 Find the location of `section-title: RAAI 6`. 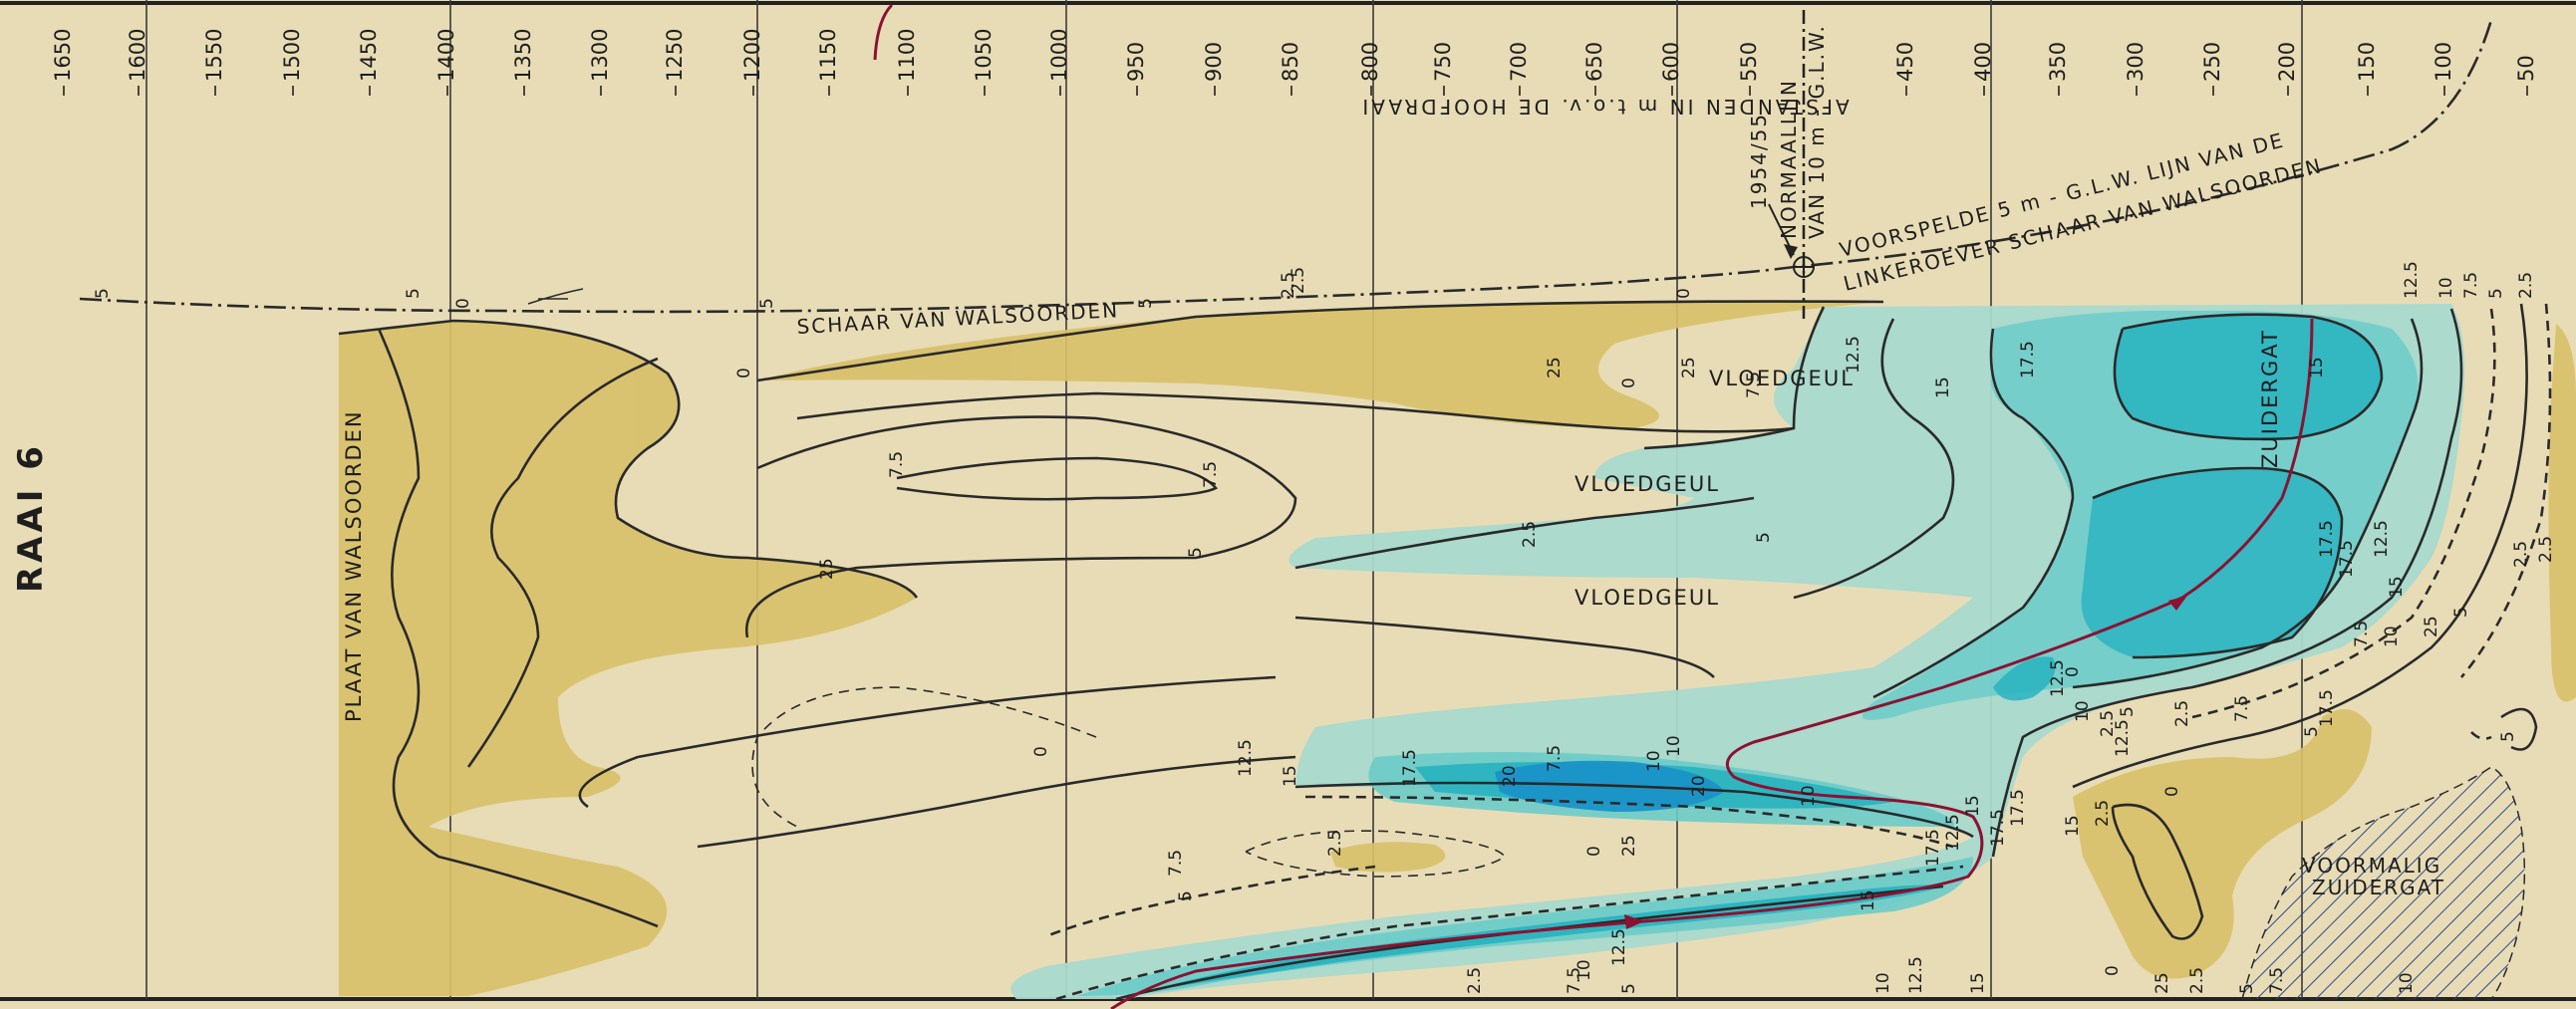

section-title: RAAI 6 is located at coordinates (31, 518).